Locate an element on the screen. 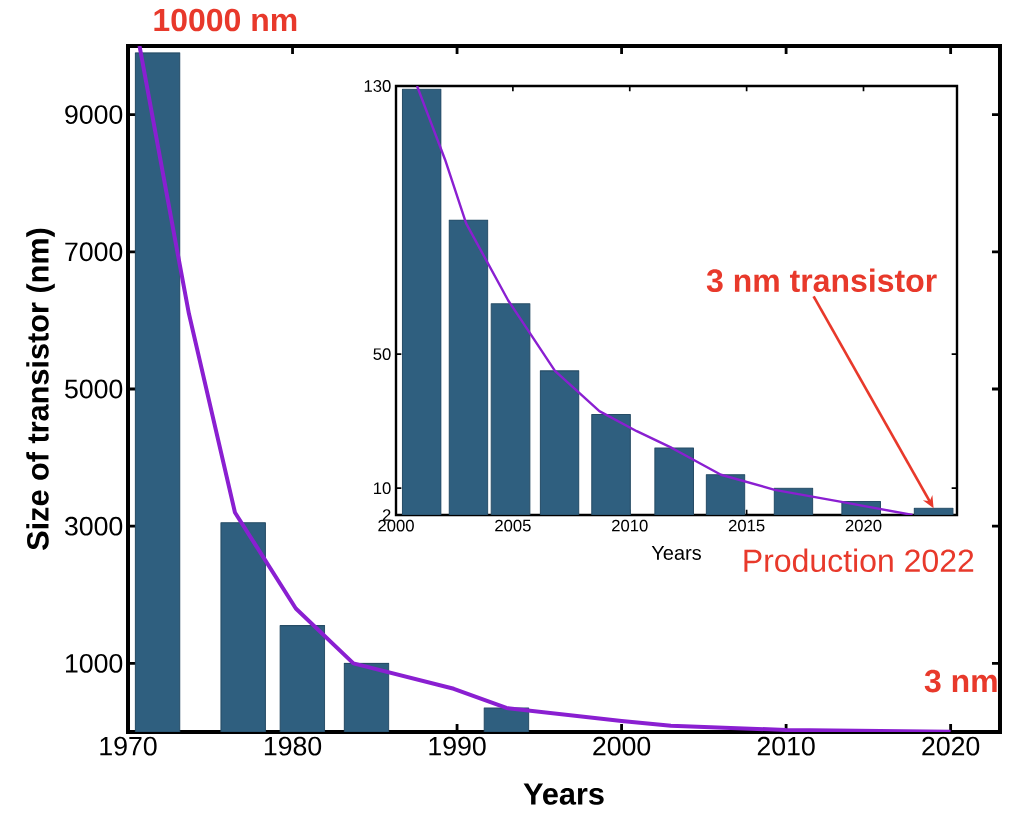  y-tick-label: 9000 is located at coordinates (94, 115).